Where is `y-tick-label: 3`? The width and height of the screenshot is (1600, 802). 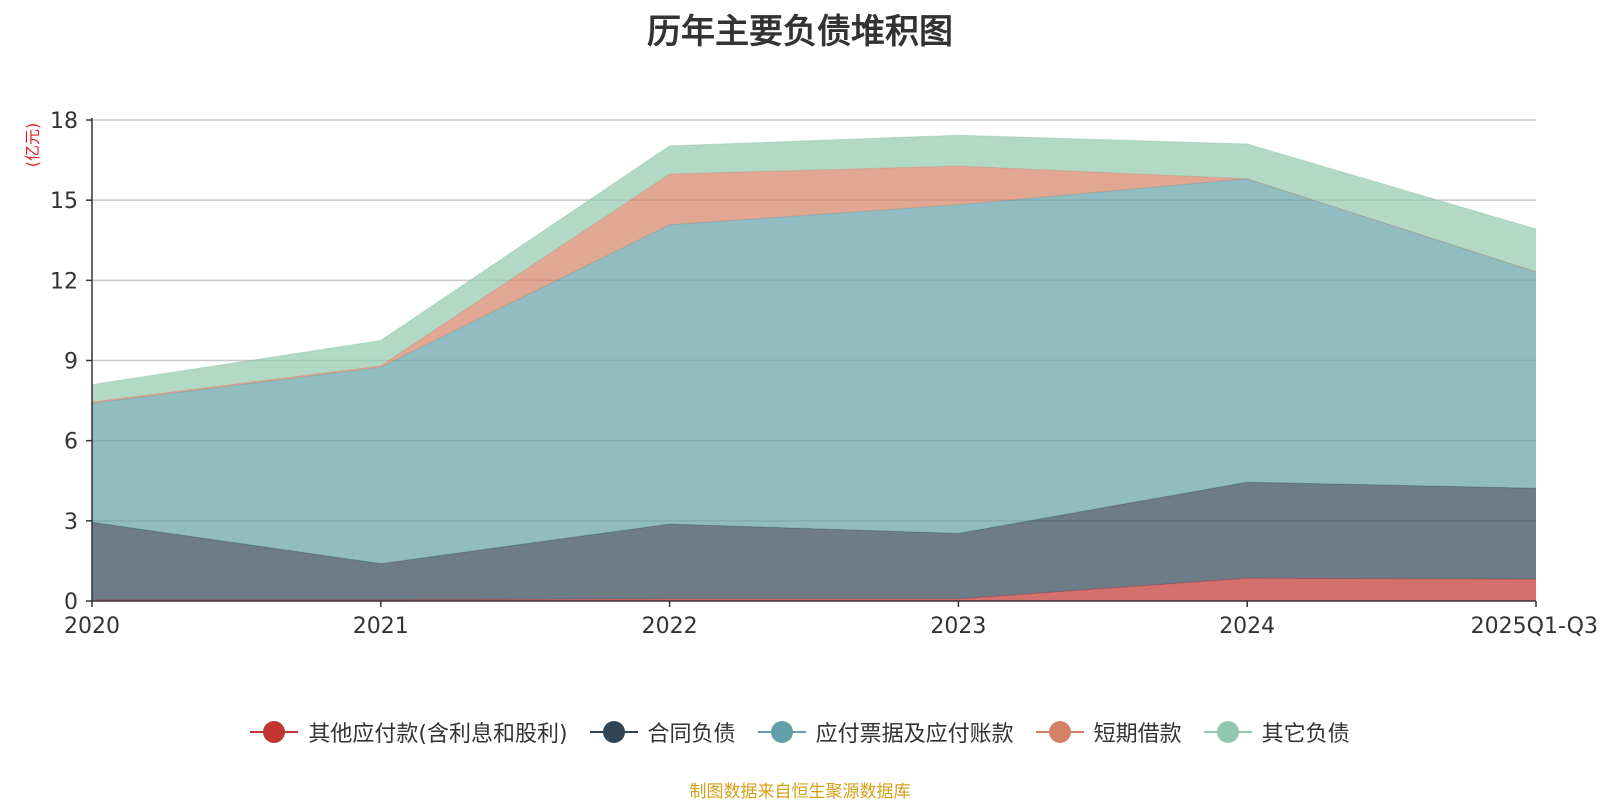
y-tick-label: 3 is located at coordinates (71, 522).